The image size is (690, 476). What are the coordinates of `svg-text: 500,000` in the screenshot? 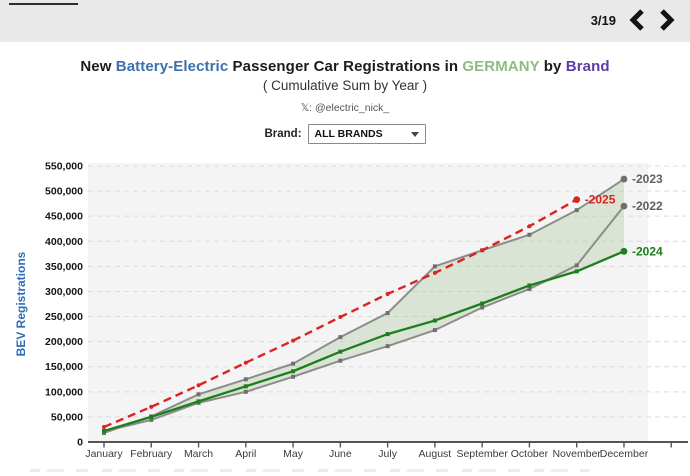 It's located at (64, 192).